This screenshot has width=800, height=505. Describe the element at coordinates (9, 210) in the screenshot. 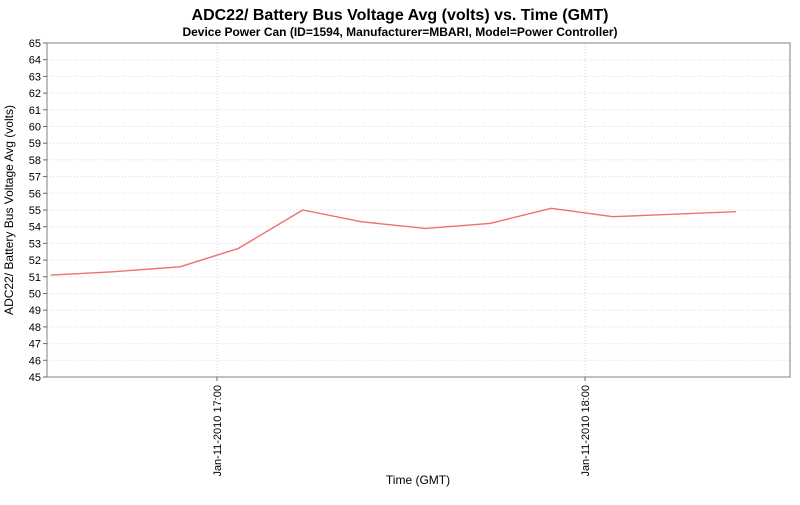

I see `y-axis-title: ADC22/ Battery Bus Voltage Avg (volts)` at that location.